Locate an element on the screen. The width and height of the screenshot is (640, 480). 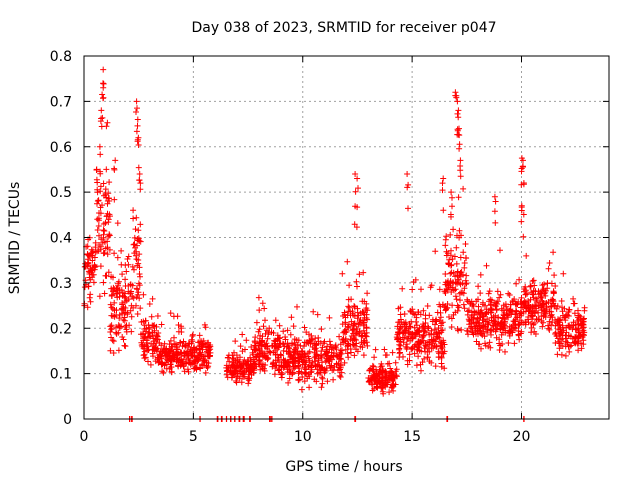
x-tick-label: 0 is located at coordinates (84, 437).